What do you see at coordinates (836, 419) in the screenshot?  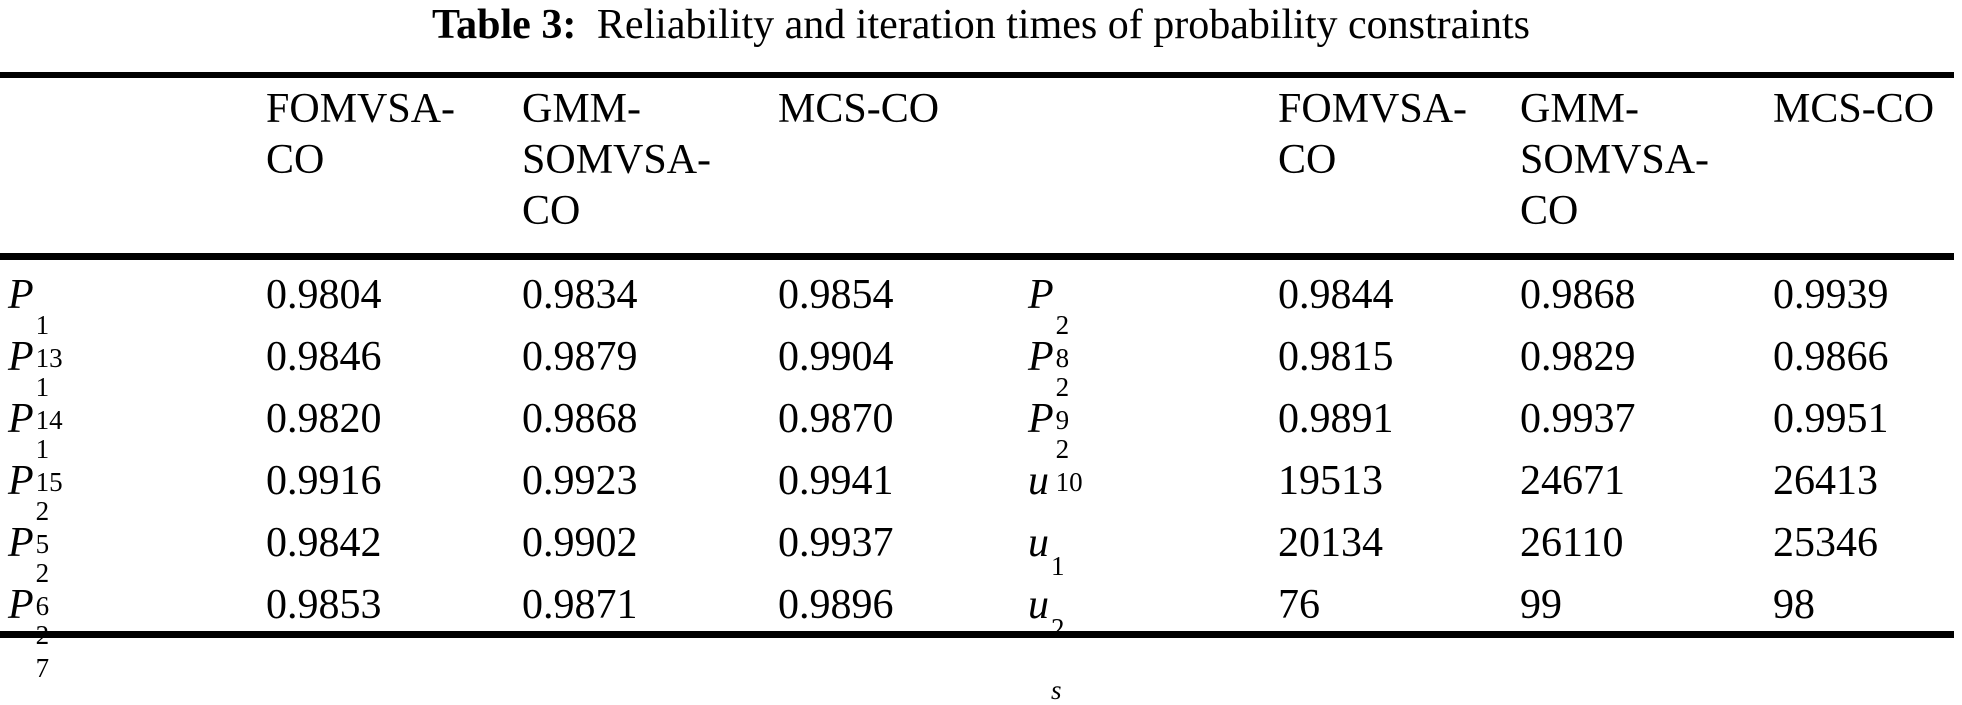 I see `table-cell: 0.9870` at bounding box center [836, 419].